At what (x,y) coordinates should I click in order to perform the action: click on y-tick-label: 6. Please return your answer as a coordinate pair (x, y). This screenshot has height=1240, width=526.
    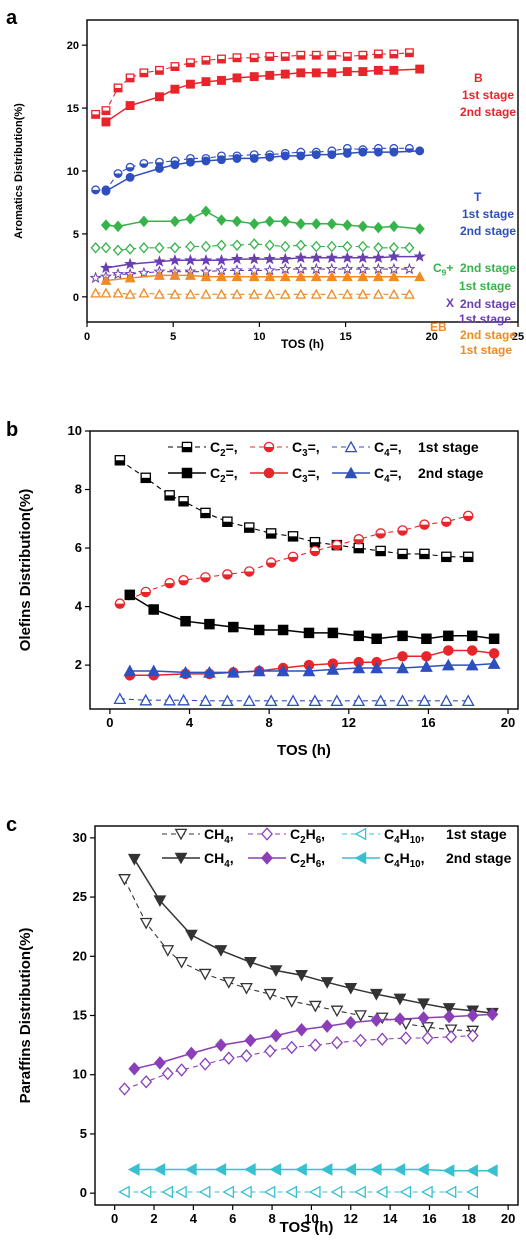
    Looking at the image, I should click on (78, 547).